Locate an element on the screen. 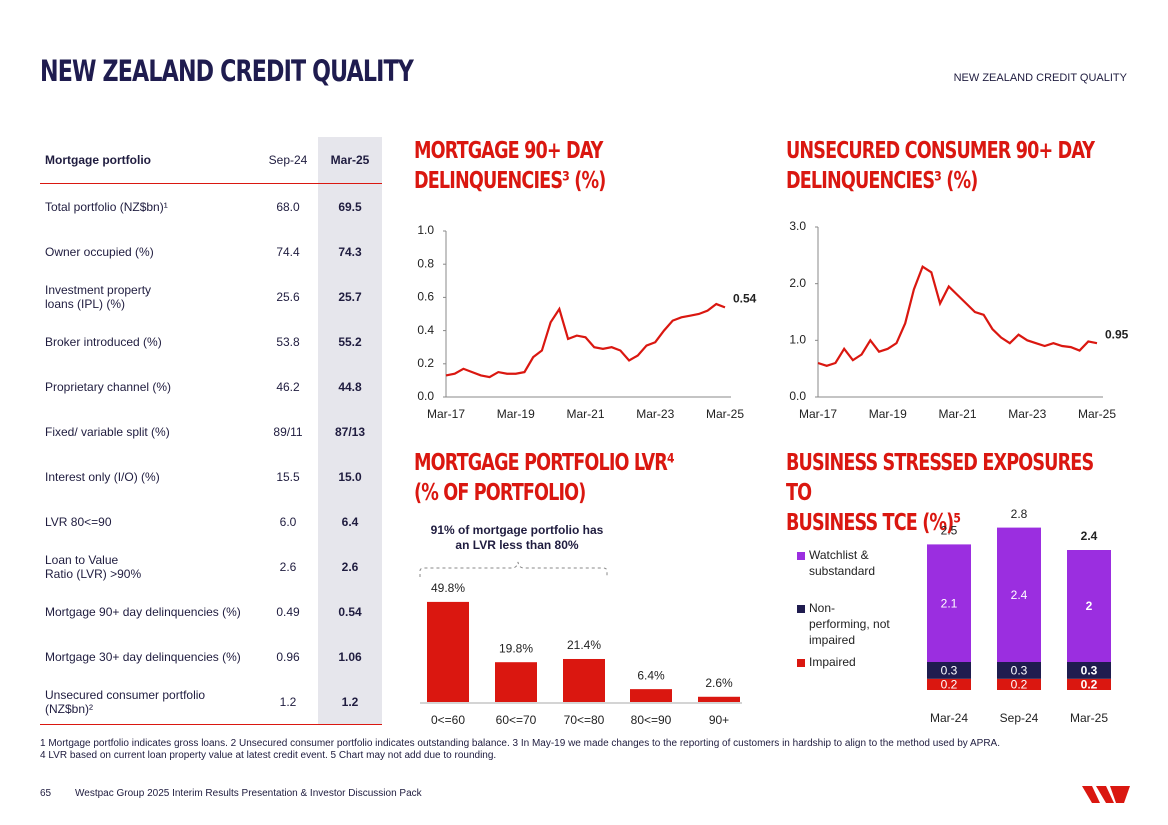  segment-label: 2 is located at coordinates (1089, 606).